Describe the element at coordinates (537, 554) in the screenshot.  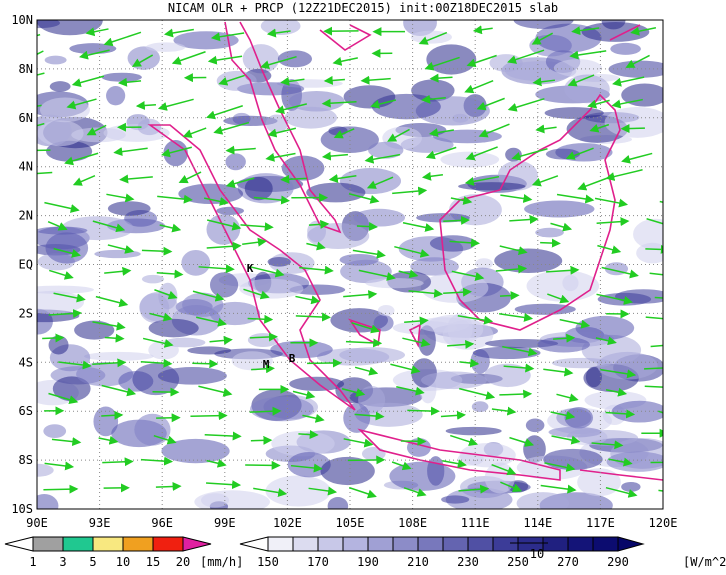
I see `reference-vector-label: 10` at that location.